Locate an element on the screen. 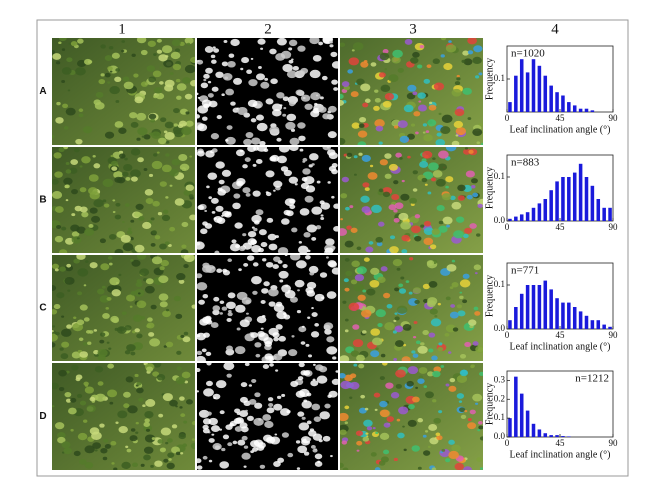 This screenshot has height=500, width=663. row-label: A is located at coordinates (42, 91).